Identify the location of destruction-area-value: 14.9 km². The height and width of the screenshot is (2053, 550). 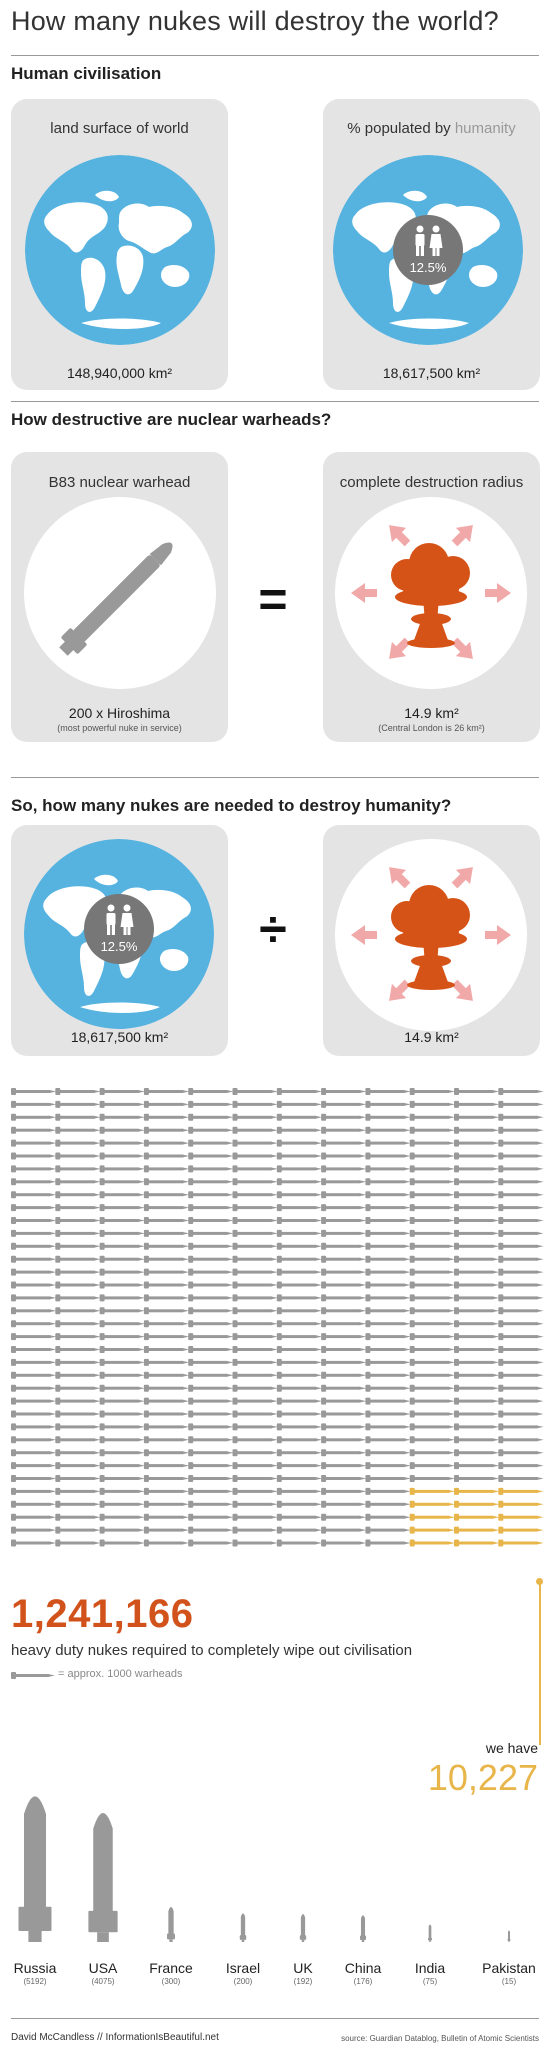
(431, 1037).